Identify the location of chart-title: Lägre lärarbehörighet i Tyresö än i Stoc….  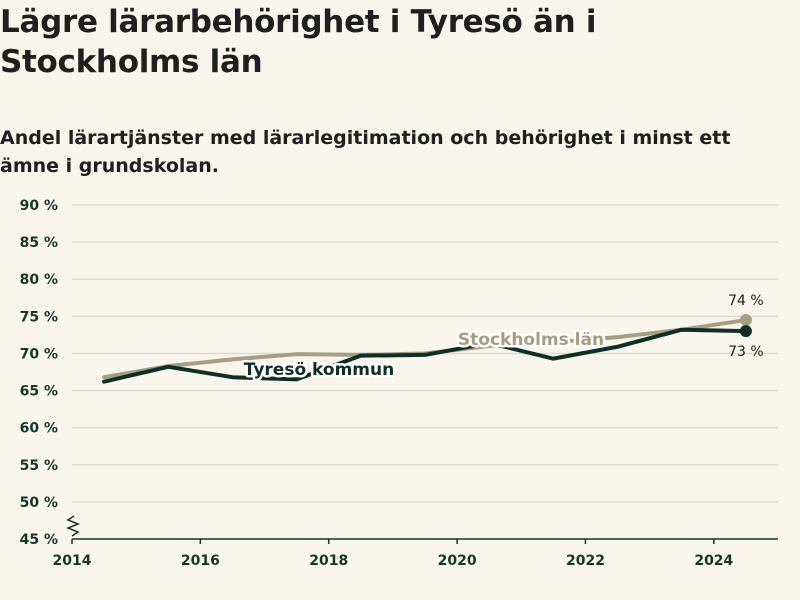
(298, 42).